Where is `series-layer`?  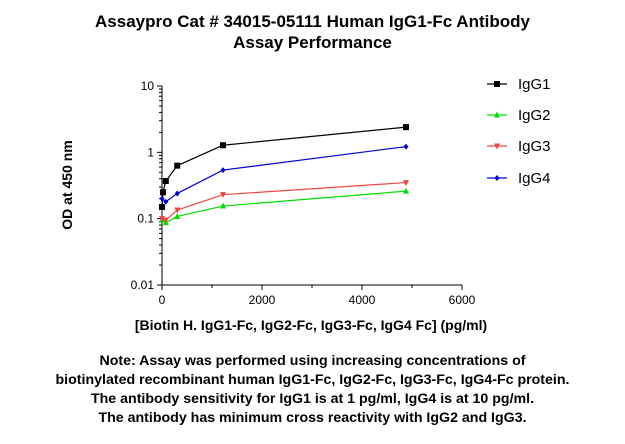 series-layer is located at coordinates (284, 175).